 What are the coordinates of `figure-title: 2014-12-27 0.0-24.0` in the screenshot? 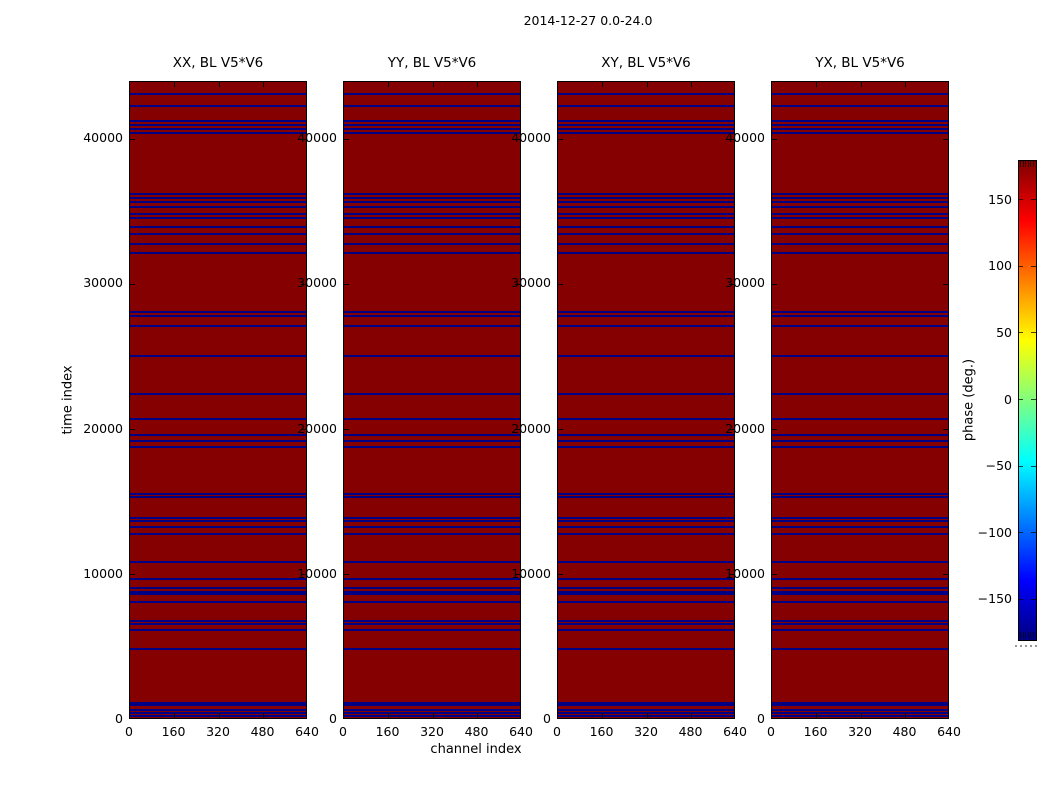 It's located at (588, 20).